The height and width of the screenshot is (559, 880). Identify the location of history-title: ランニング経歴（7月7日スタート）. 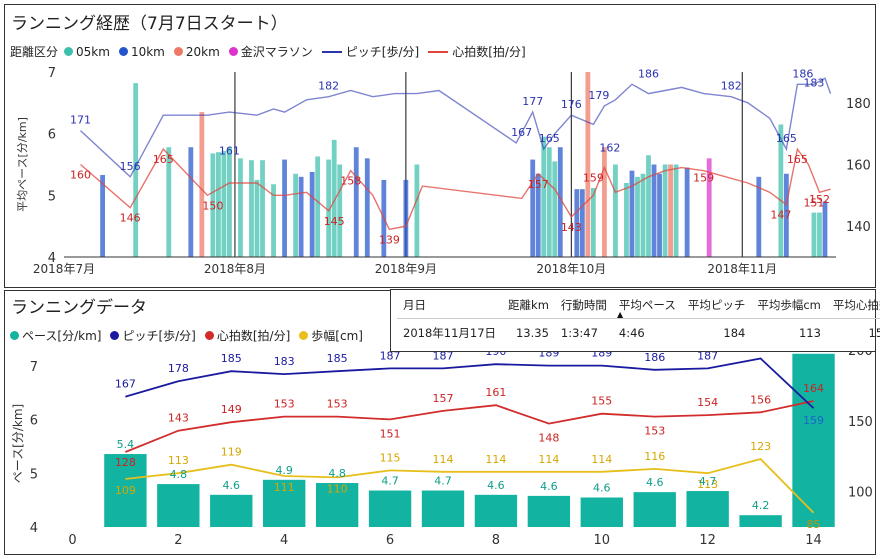
(149, 24).